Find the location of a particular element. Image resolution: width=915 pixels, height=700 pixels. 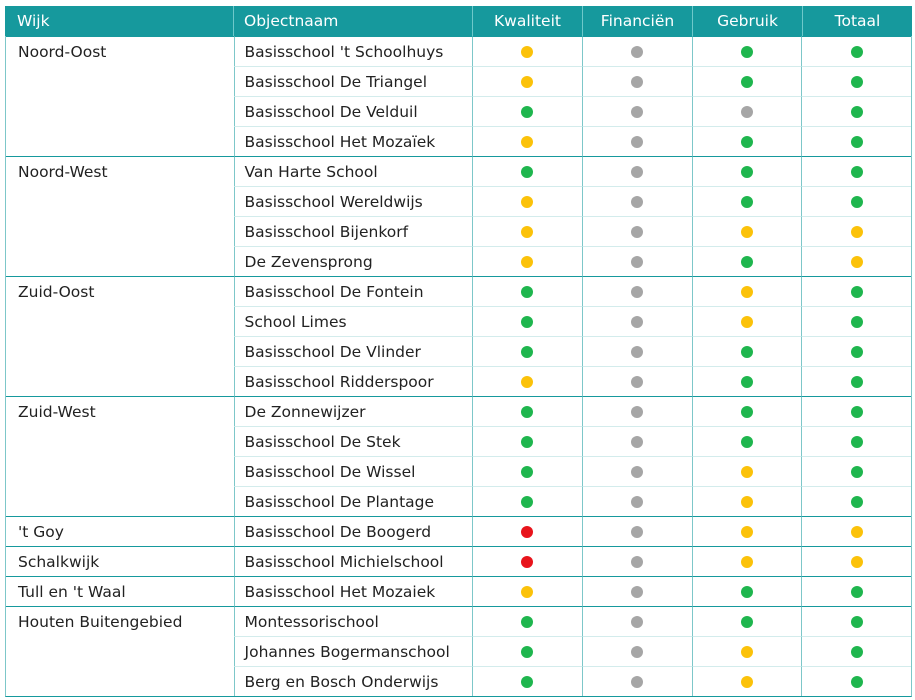

cell-objectnaam: Basisschool Wereldwijs is located at coordinates (353, 201).